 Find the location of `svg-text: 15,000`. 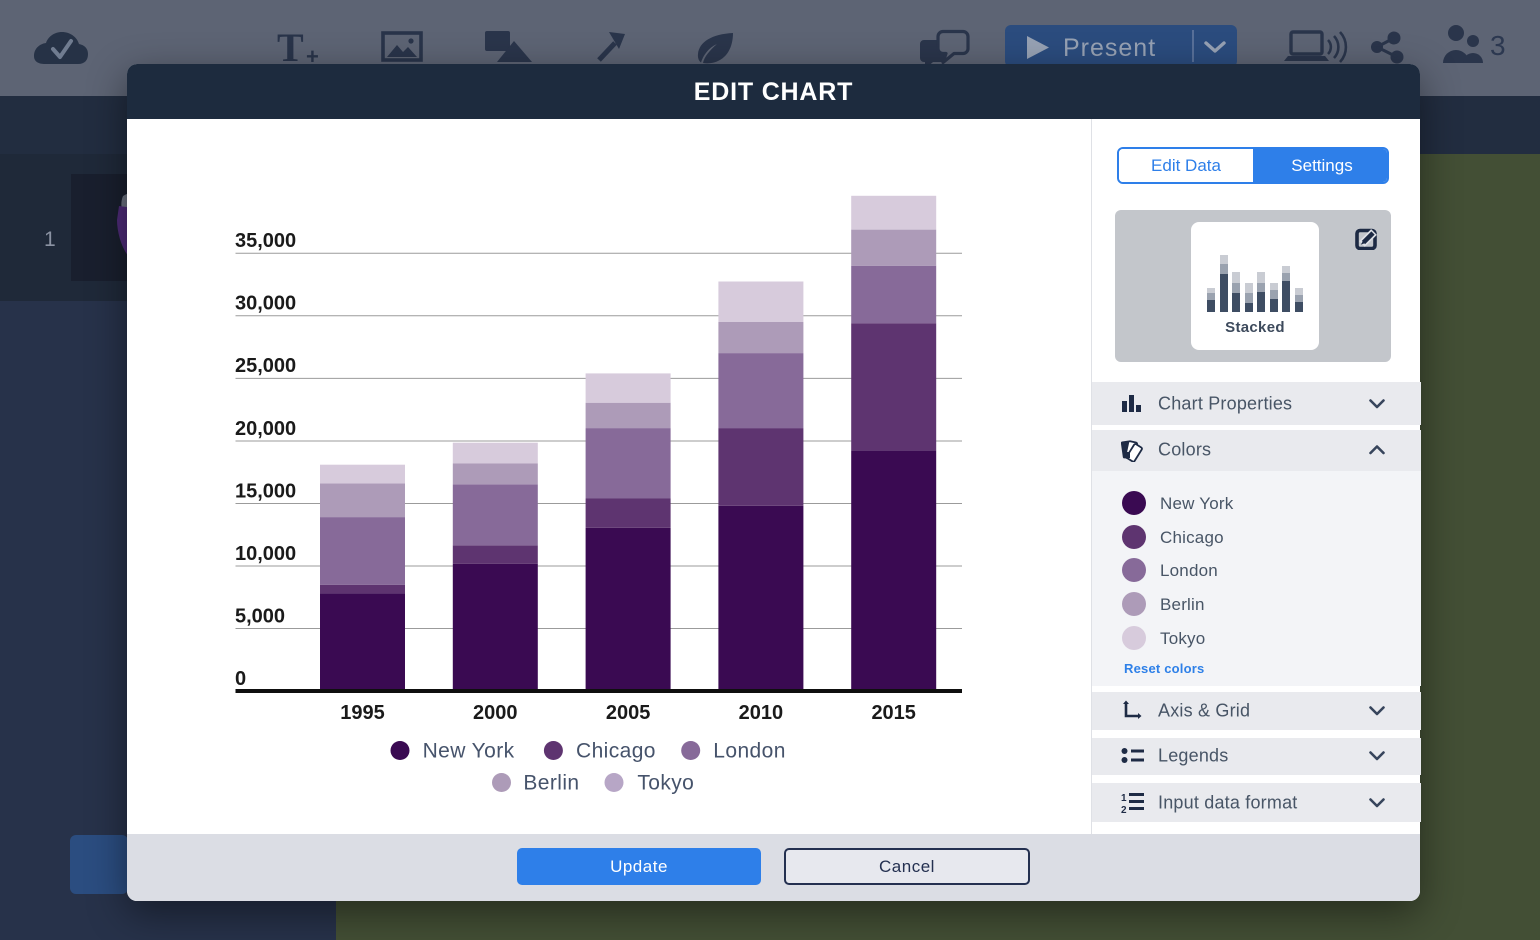

svg-text: 15,000 is located at coordinates (265, 491).